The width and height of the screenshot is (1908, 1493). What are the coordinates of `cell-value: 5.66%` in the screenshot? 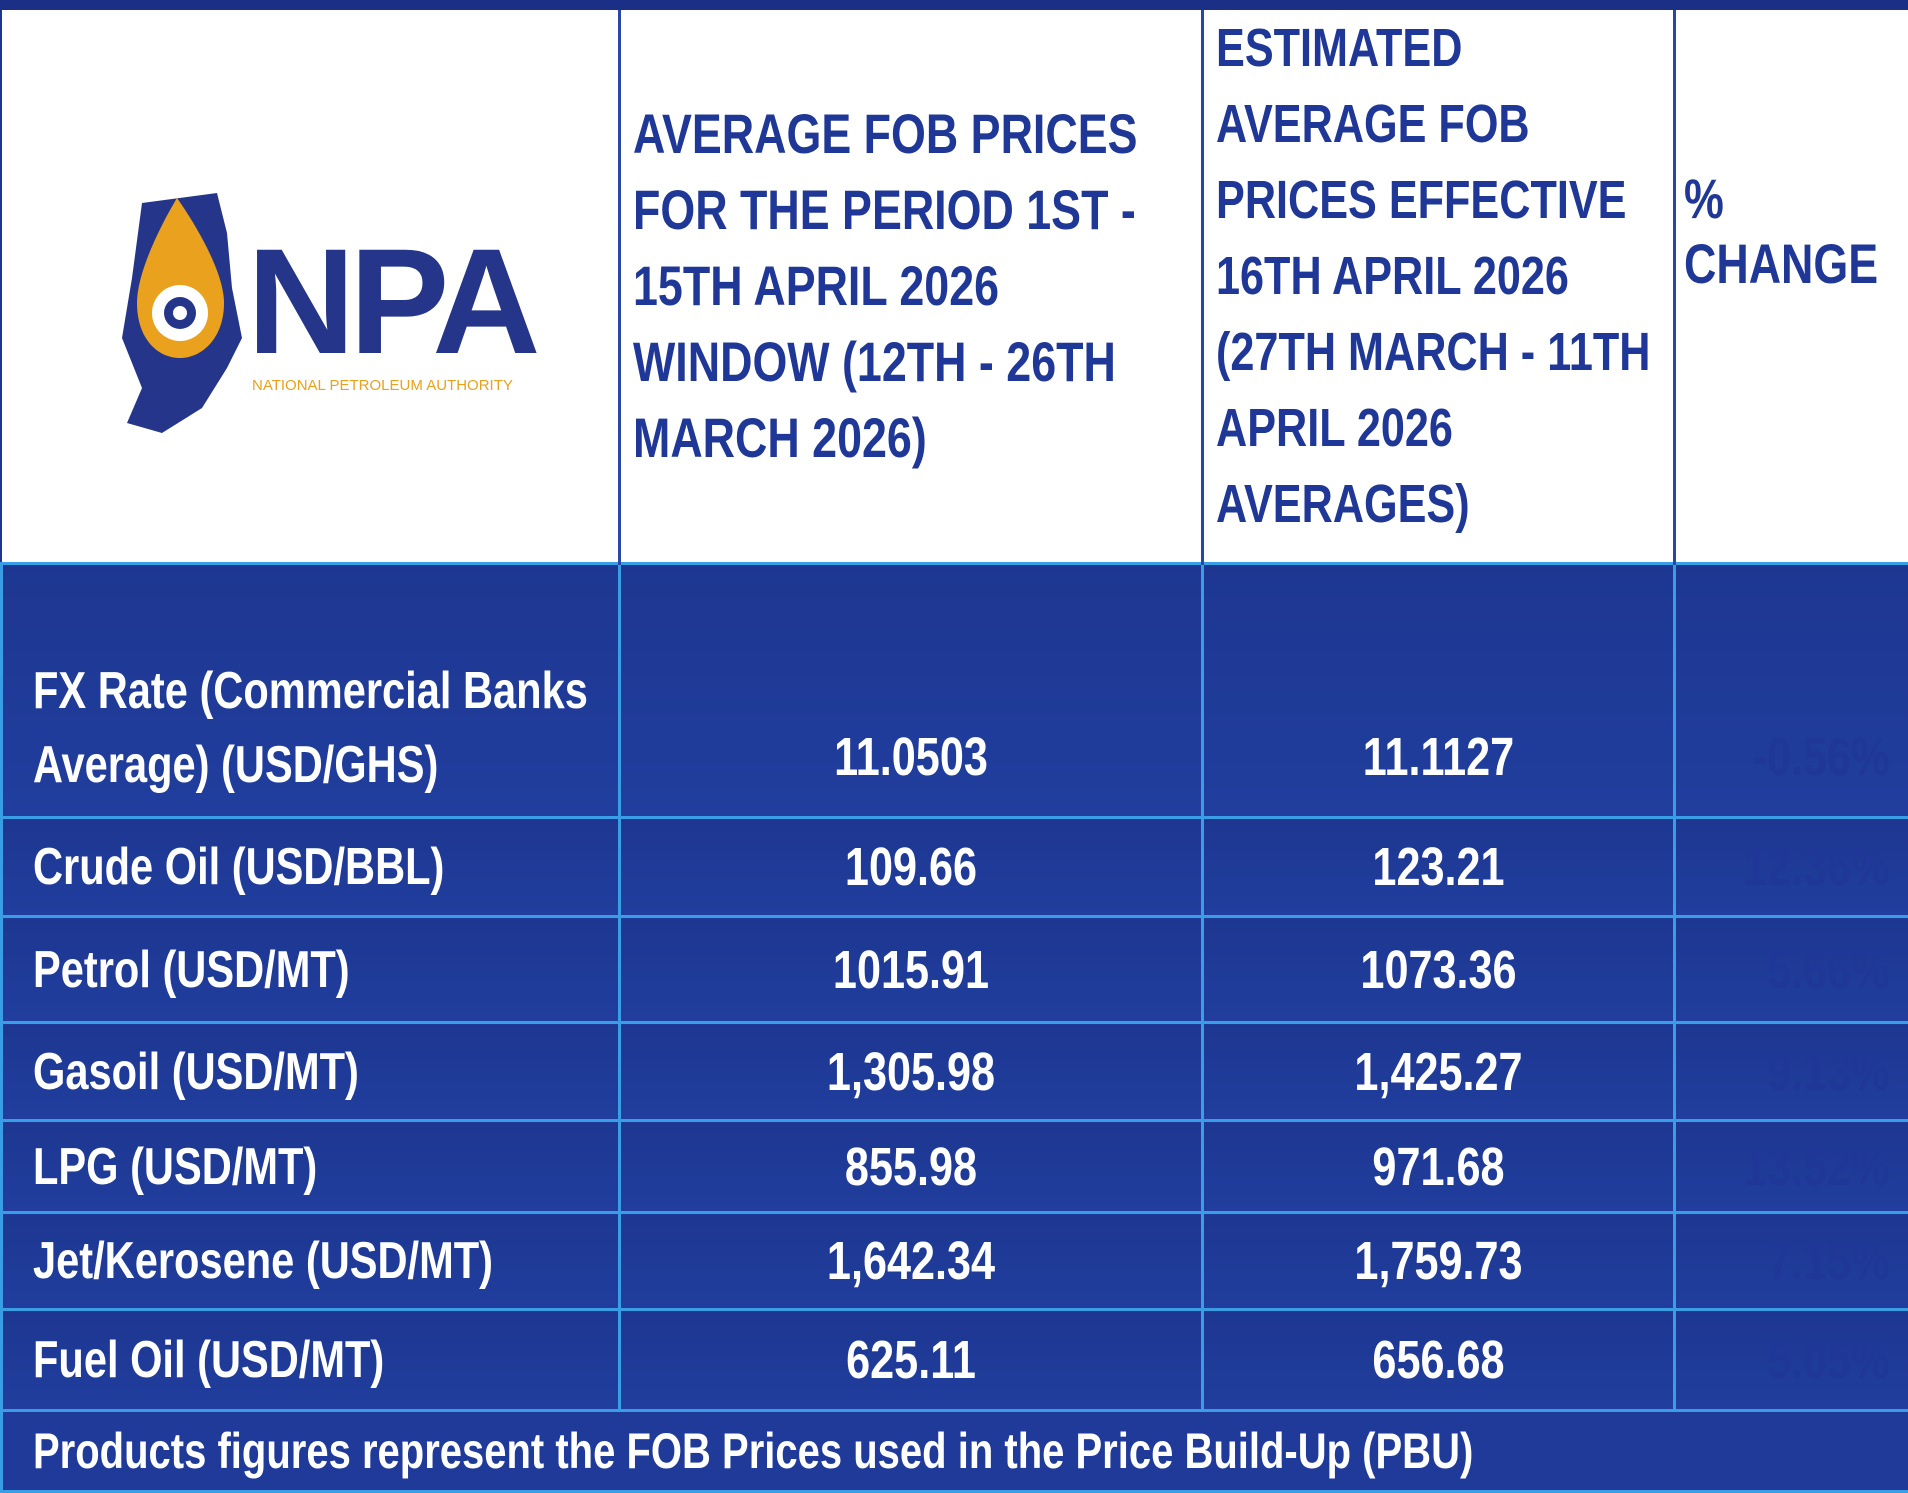 It's located at (1804, 970).